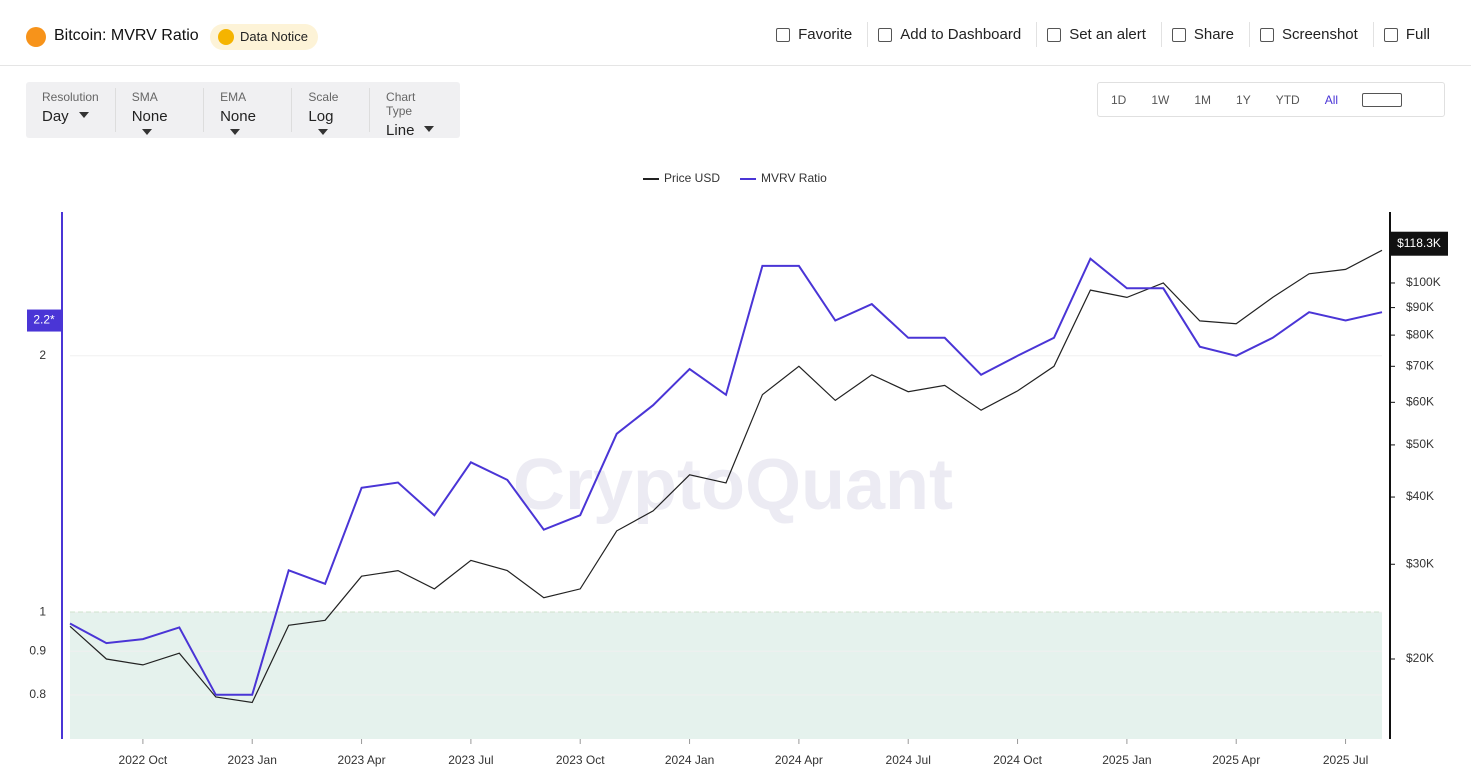 The height and width of the screenshot is (778, 1471). Describe the element at coordinates (799, 760) in the screenshot. I see `x-tick-label: 2024 Apr` at that location.